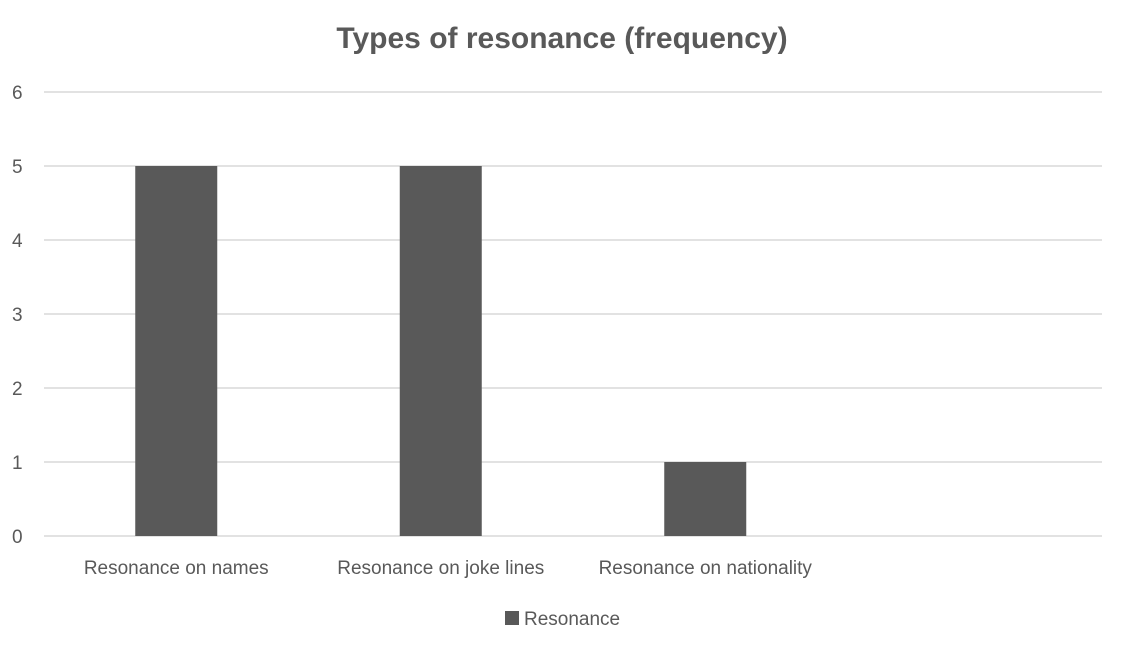  What do you see at coordinates (176, 568) in the screenshot?
I see `x-tick-label: Resonance on names` at bounding box center [176, 568].